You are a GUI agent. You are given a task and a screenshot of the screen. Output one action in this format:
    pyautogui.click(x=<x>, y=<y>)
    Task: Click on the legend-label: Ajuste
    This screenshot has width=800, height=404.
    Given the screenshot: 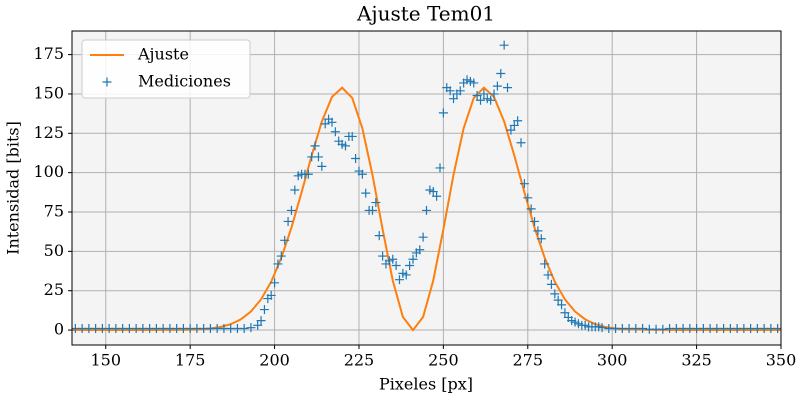 What is the action you would take?
    pyautogui.click(x=163, y=54)
    